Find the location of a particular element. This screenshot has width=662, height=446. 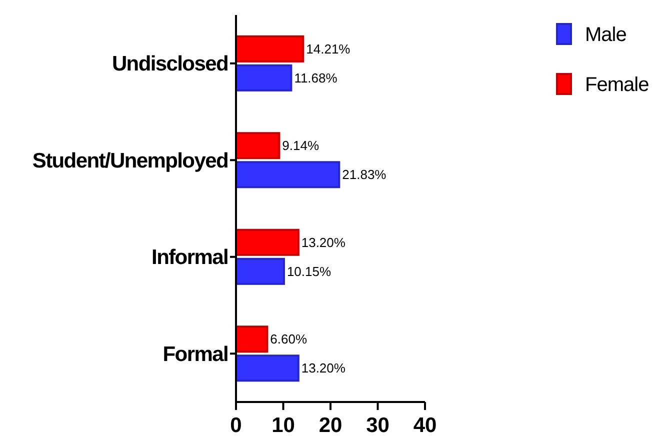

data-label: 11.68% is located at coordinates (316, 78).